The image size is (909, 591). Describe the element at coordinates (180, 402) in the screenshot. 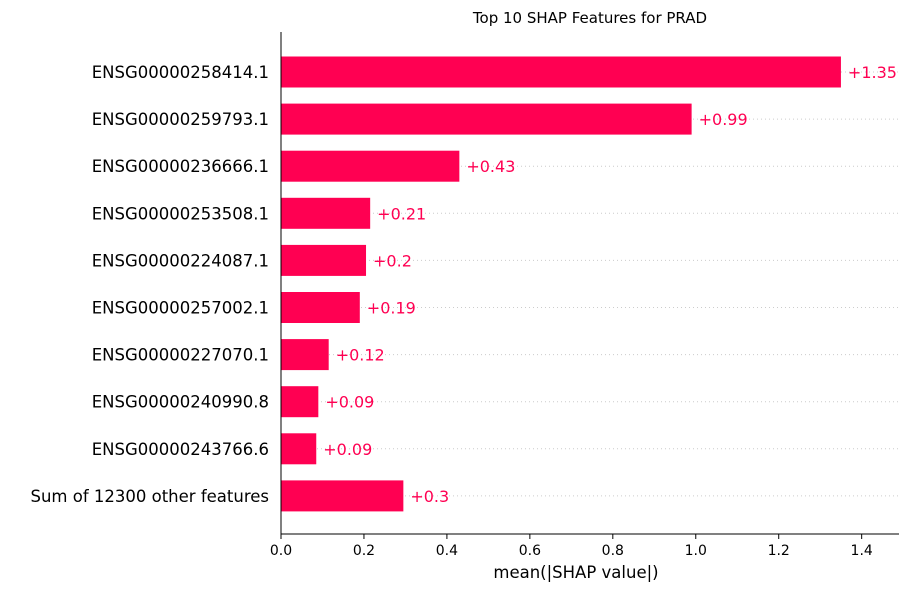

I see `category-label: ENSG00000240990.8` at that location.